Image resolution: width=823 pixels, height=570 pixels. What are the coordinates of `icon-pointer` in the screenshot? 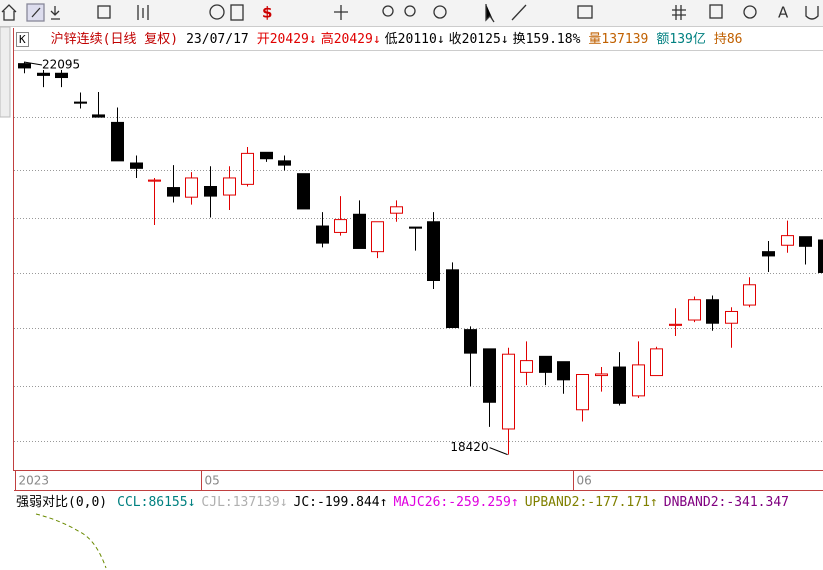 It's located at (490, 13).